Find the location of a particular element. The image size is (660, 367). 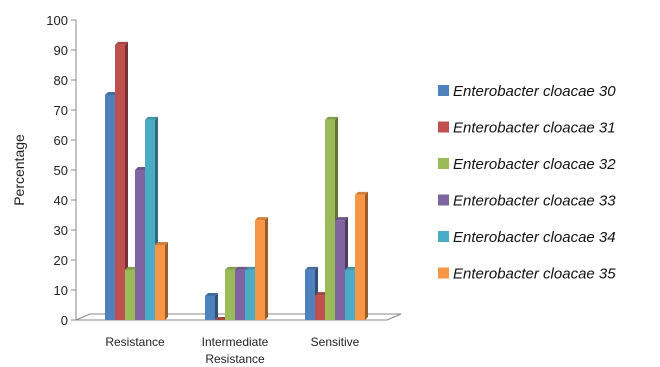

legend-item: Enterobacter cloacae 32 is located at coordinates (527, 164).